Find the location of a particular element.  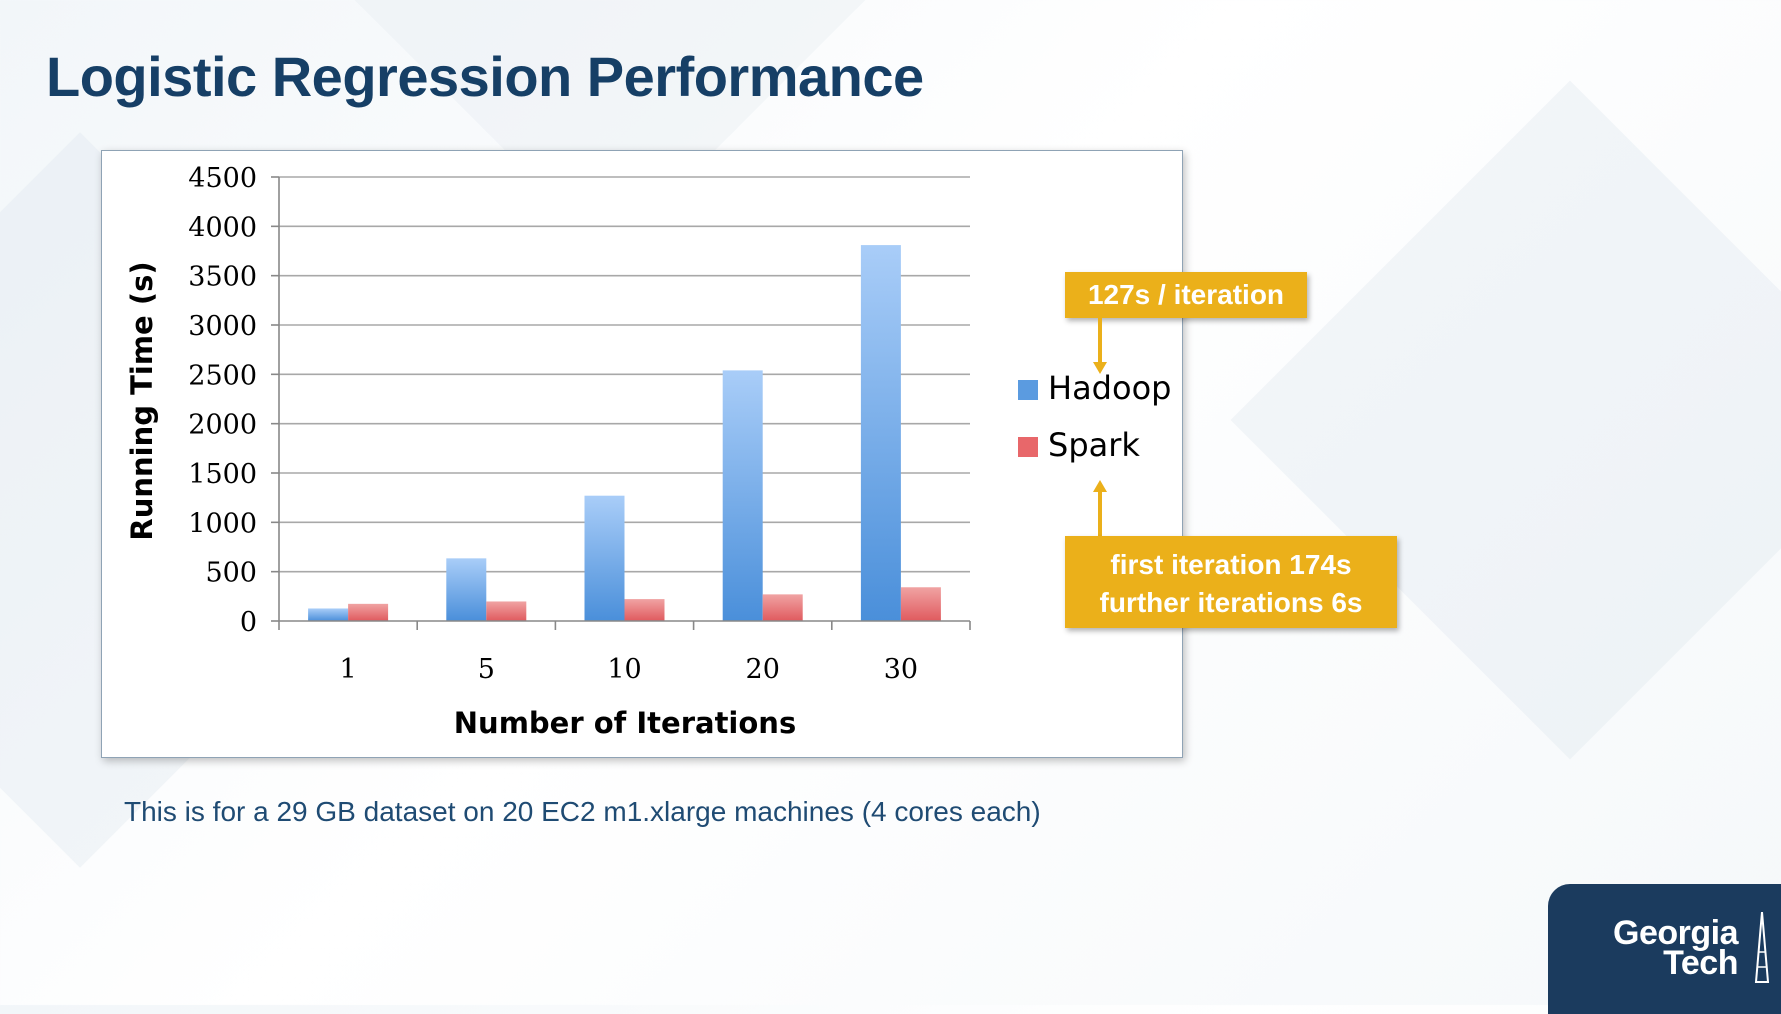

y-tick-label: 4500 is located at coordinates (222, 178).